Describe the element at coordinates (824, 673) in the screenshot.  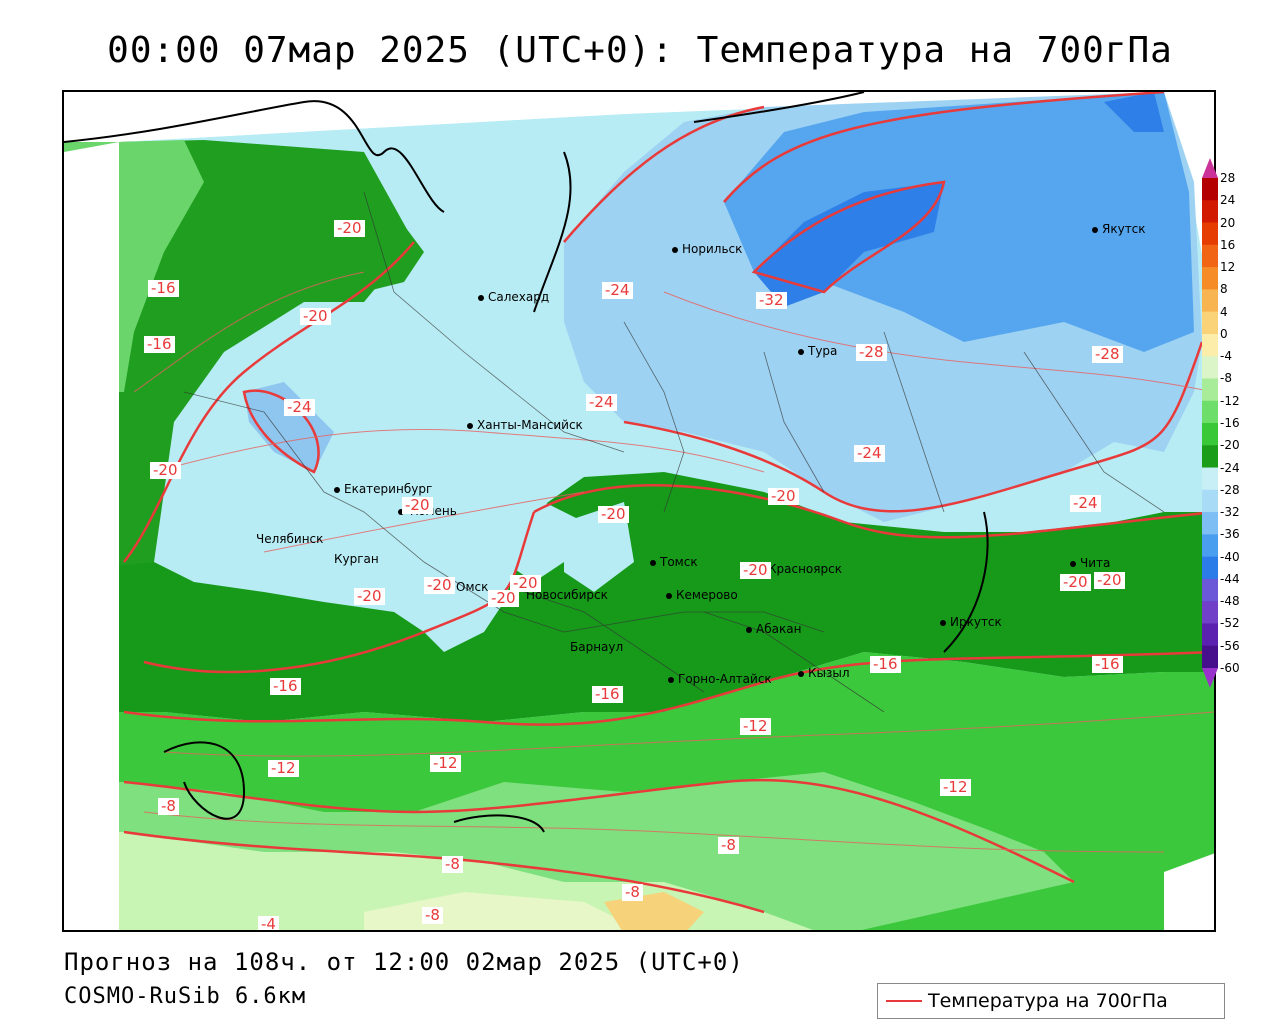
I see `city-kyzyl: Кызыл` at that location.